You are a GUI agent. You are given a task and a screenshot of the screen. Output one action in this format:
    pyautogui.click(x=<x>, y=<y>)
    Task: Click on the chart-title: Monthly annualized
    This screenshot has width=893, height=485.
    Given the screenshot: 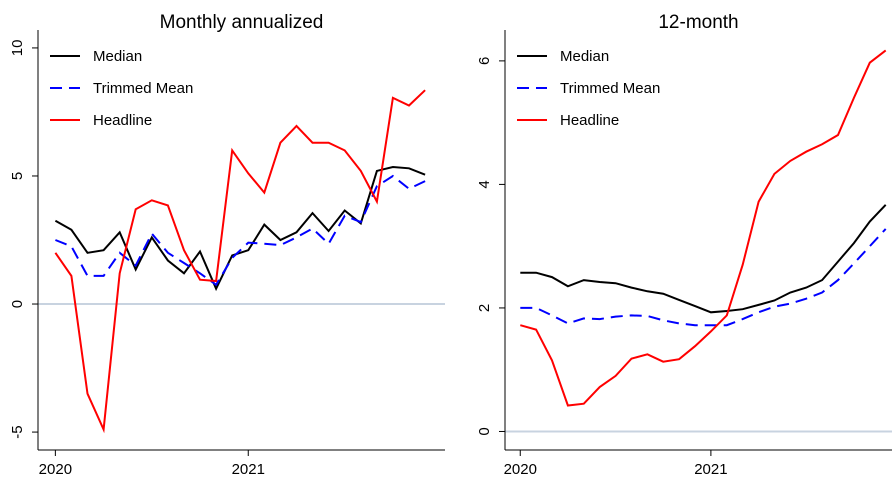 What is the action you would take?
    pyautogui.click(x=242, y=22)
    